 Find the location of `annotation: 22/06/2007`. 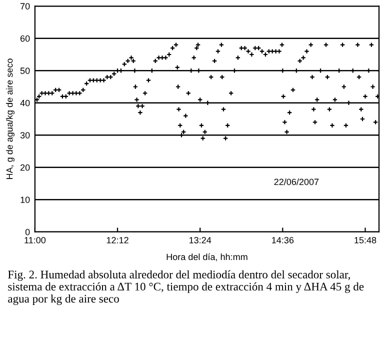

annotation: 22/06/2007 is located at coordinates (296, 182).